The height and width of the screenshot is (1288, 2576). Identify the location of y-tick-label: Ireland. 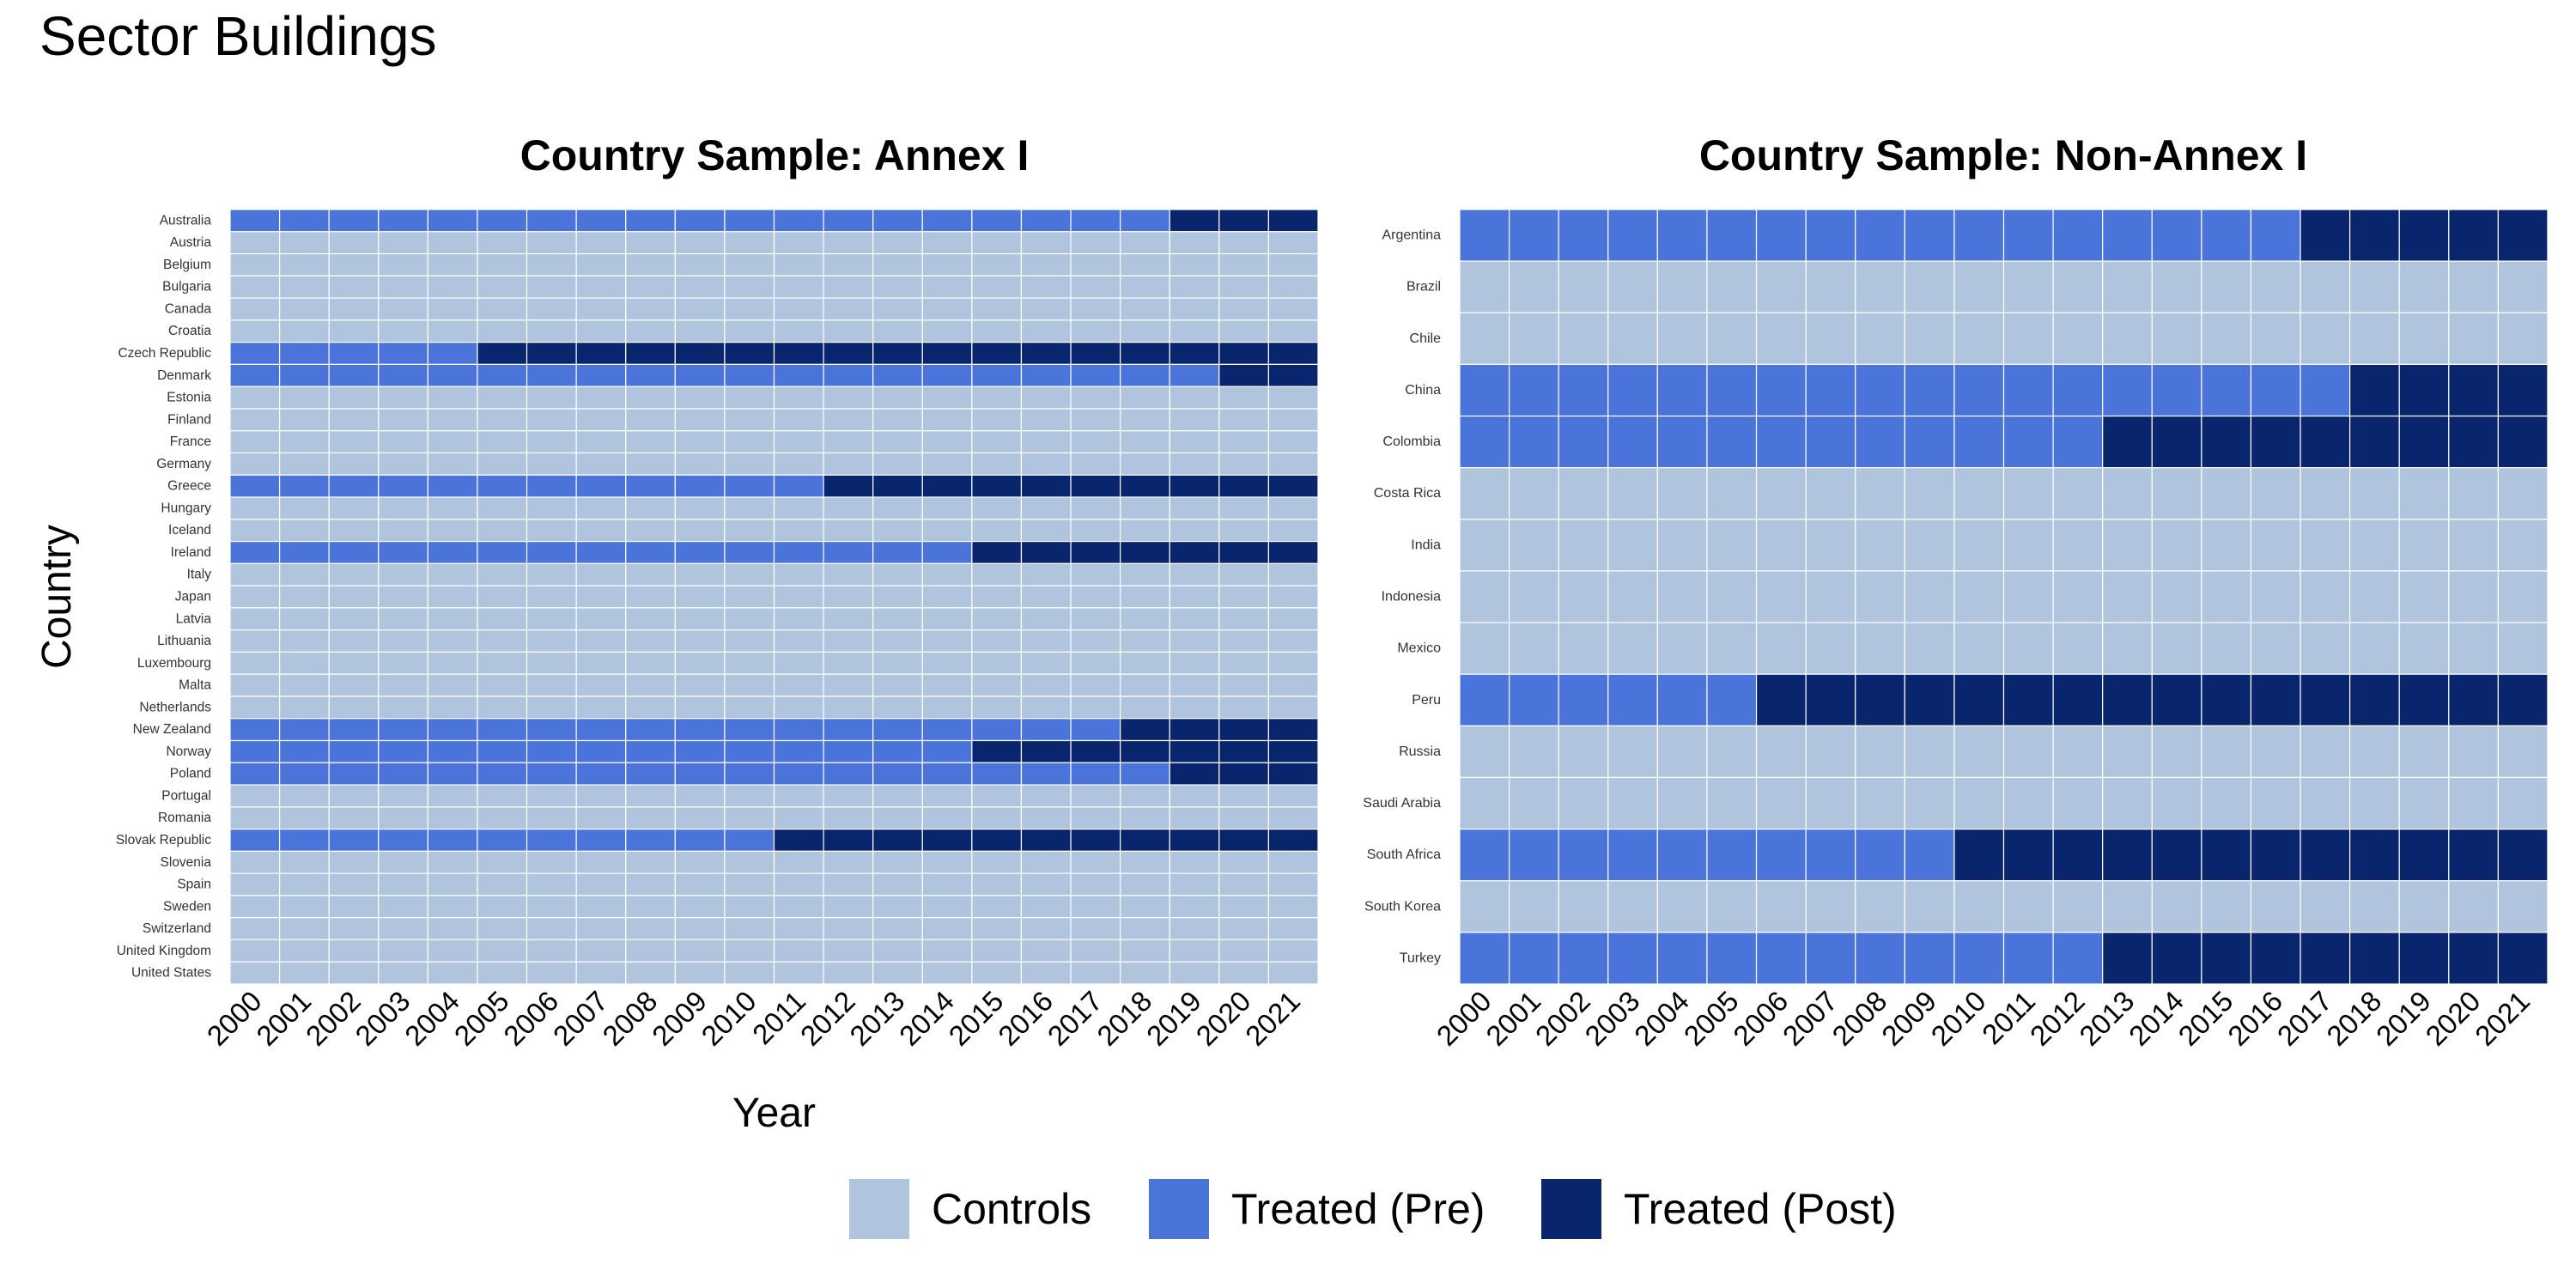
(191, 552).